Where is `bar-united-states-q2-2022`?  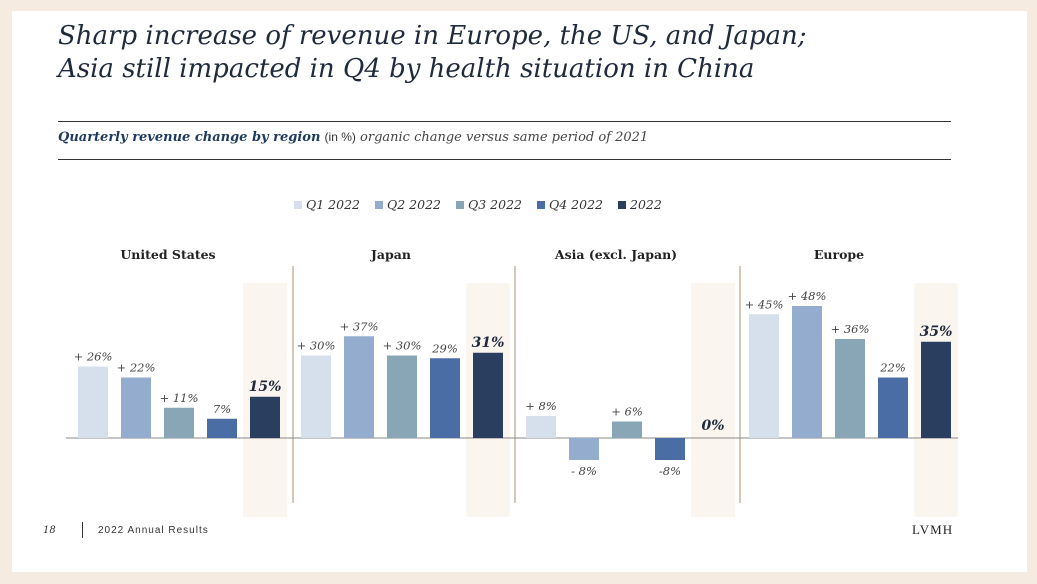
bar-united-states-q2-2022 is located at coordinates (136, 407).